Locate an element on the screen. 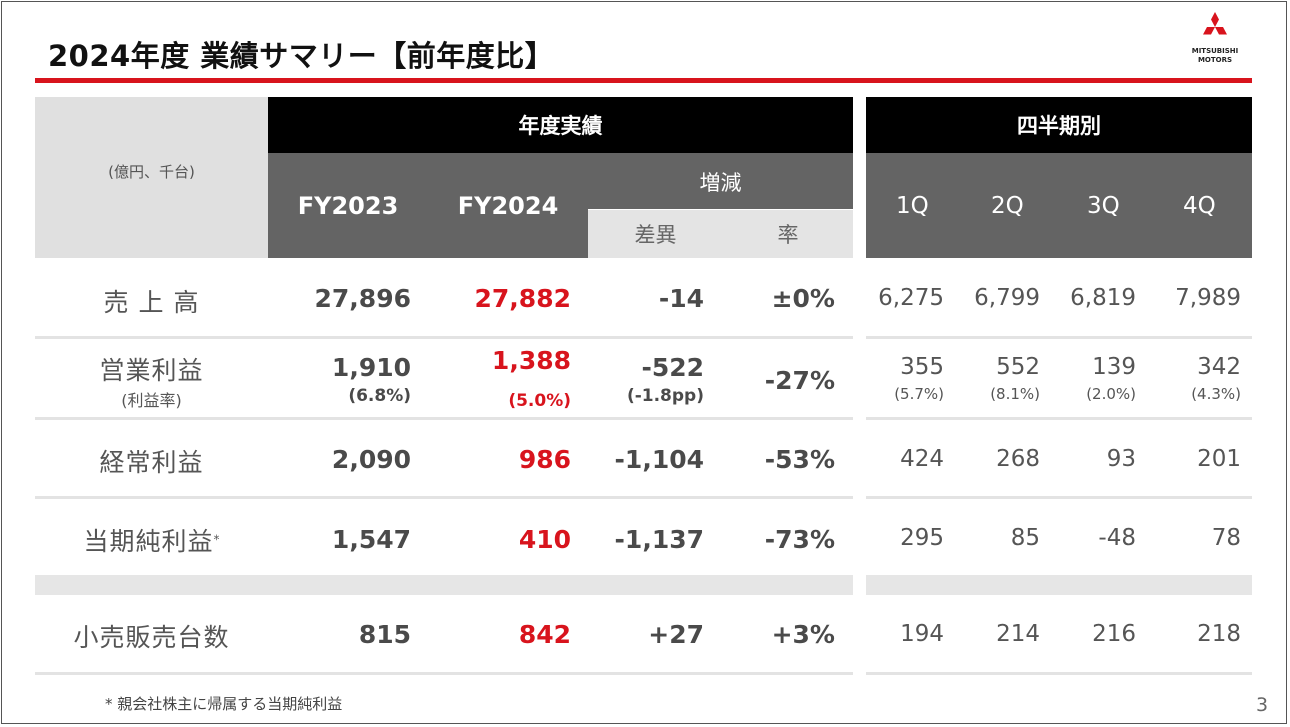 Image resolution: width=1290 pixels, height=727 pixels. logo-text-line2: MOTORS is located at coordinates (1215, 60).